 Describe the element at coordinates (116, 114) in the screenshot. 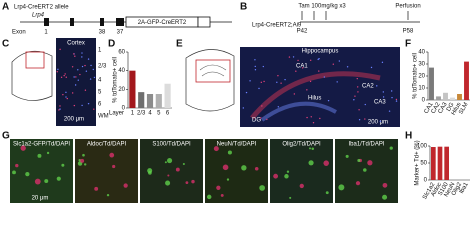

I see `x-axis-label: Layer` at that location.